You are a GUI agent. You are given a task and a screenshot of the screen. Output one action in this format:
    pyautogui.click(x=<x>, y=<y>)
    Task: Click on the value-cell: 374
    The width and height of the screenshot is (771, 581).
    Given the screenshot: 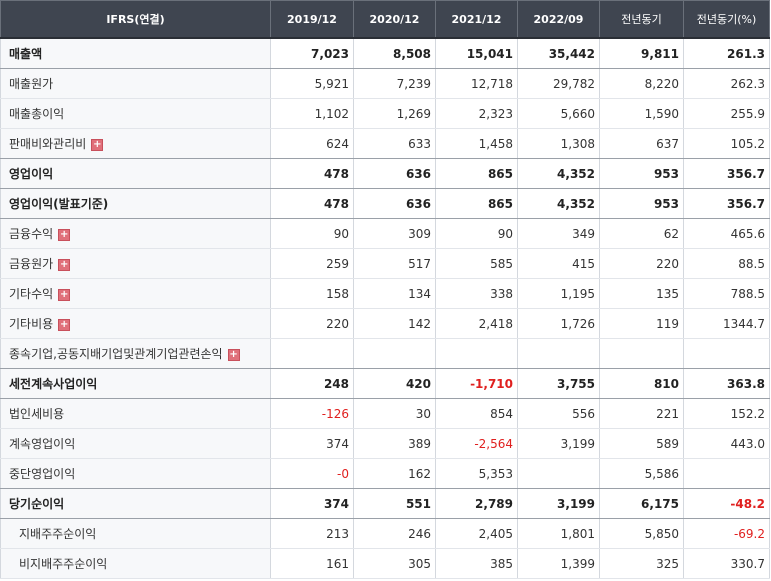 What is the action you would take?
    pyautogui.click(x=312, y=443)
    